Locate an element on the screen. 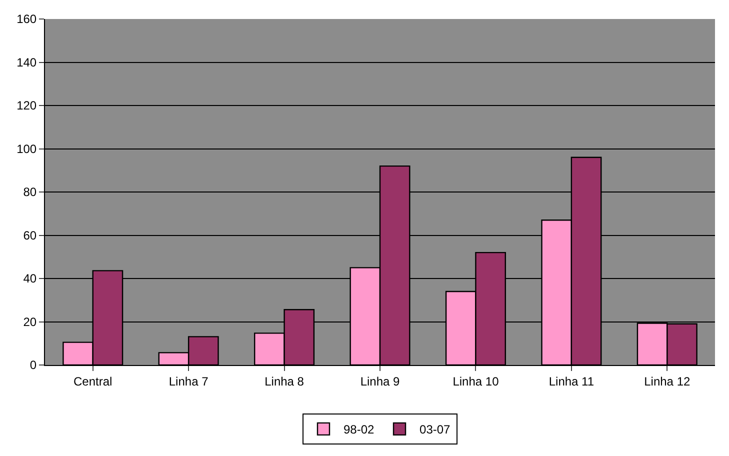  legend-label: 98-02 is located at coordinates (359, 429).